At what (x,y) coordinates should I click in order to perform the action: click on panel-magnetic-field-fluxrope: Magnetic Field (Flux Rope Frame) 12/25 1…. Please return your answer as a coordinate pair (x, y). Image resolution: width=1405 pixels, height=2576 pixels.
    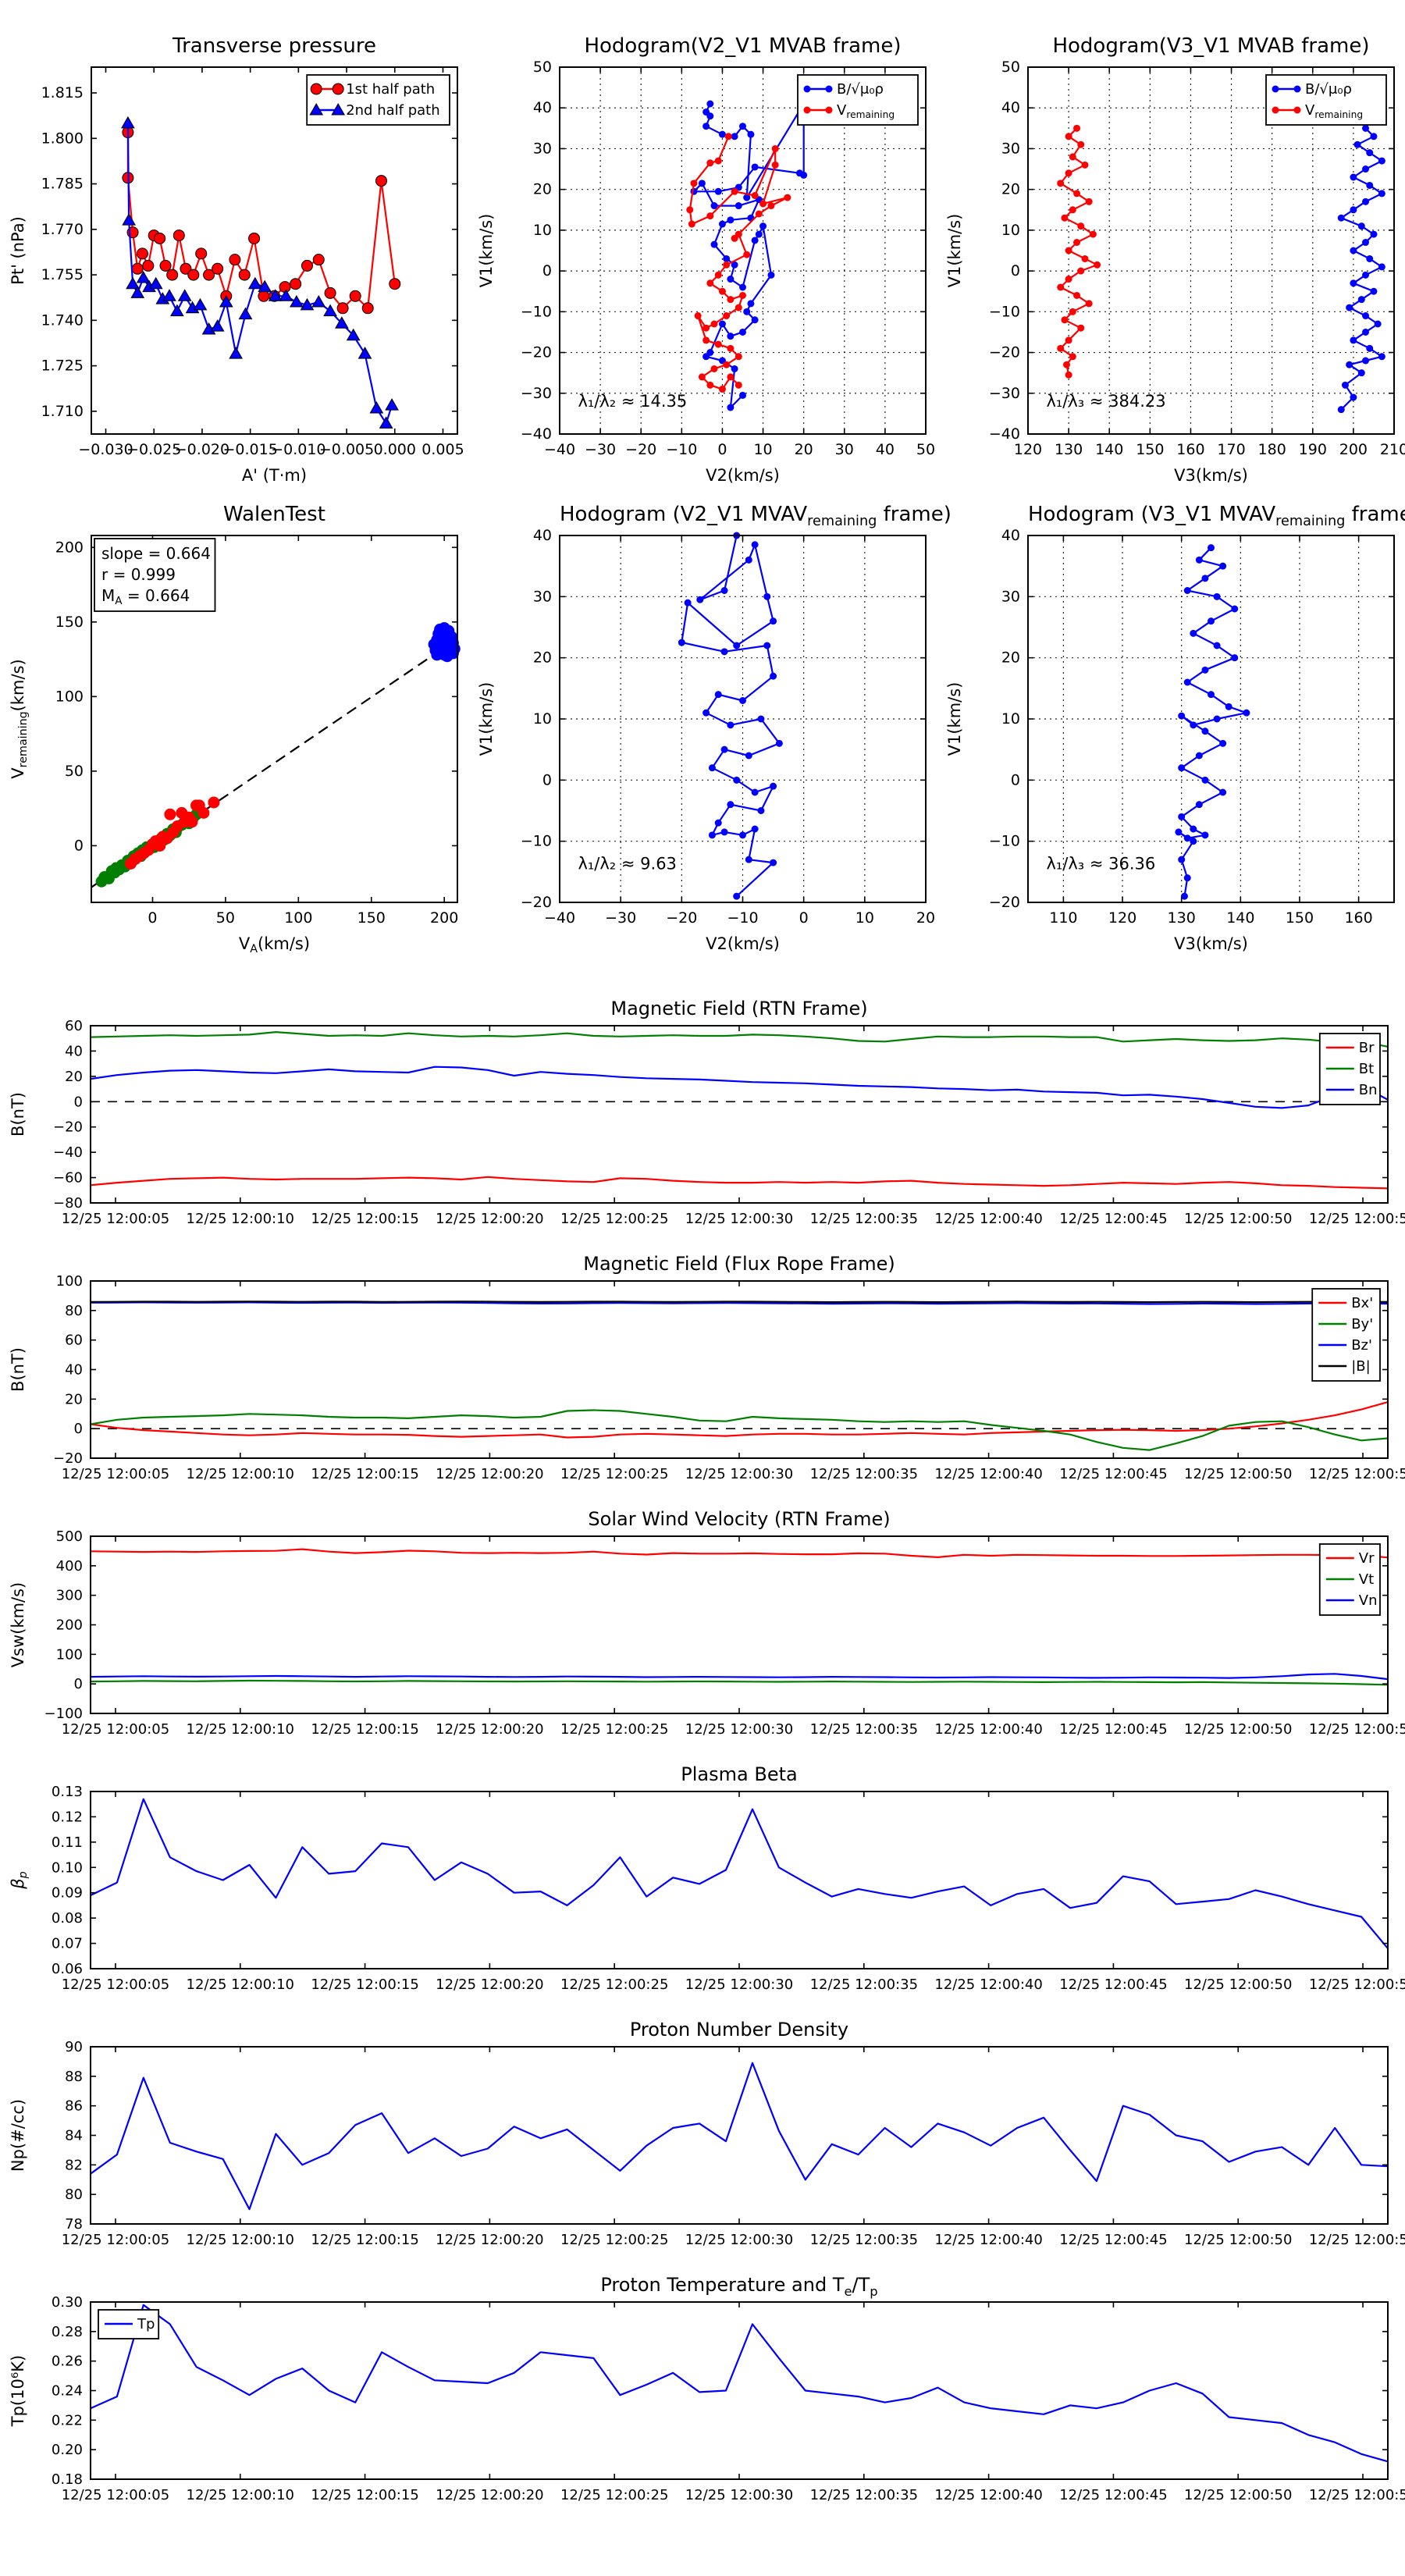
    Looking at the image, I should click on (703, 1374).